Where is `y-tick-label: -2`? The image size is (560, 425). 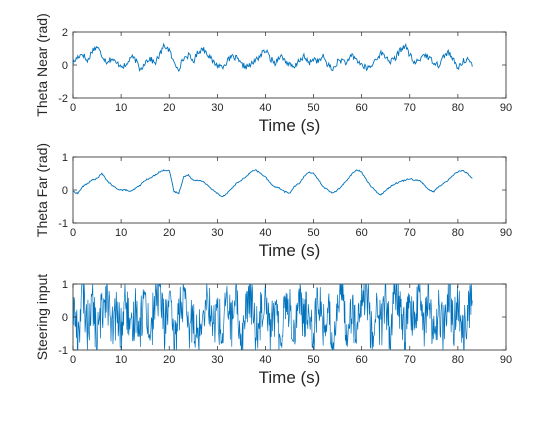 y-tick-label: -2 is located at coordinates (63, 99).